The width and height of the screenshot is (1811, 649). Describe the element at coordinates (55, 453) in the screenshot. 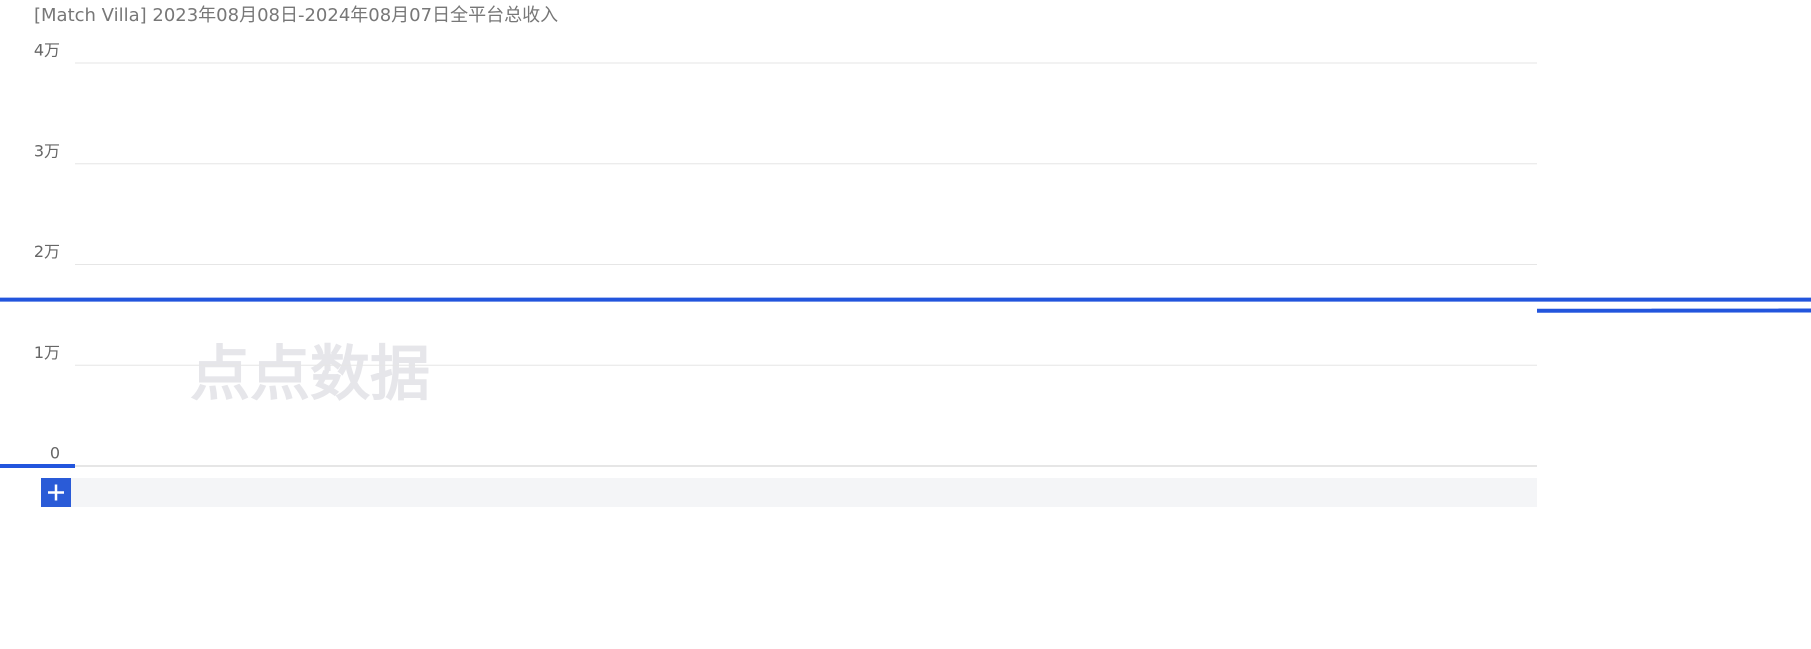

I see `y-tick-label: 0` at that location.